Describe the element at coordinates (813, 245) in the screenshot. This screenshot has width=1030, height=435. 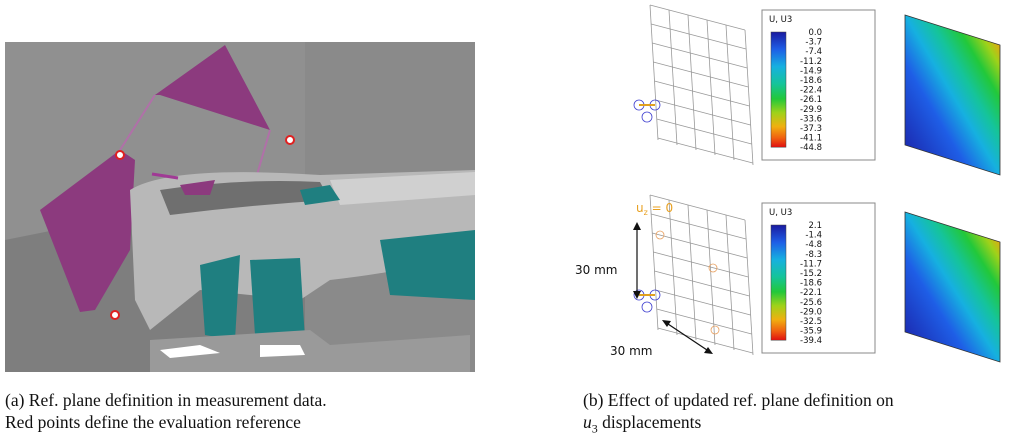
I see `legend-label: -4.8` at that location.